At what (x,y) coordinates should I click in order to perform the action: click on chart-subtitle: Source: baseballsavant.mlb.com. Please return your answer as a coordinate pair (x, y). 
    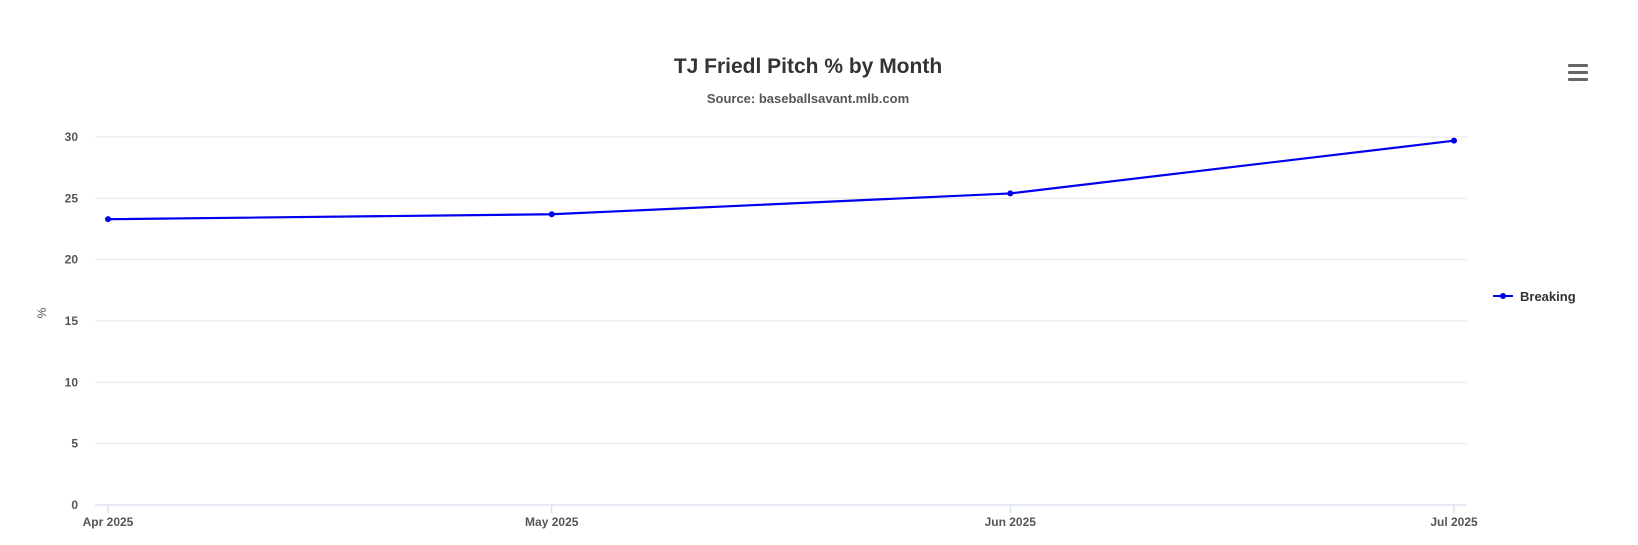
    Looking at the image, I should click on (808, 98).